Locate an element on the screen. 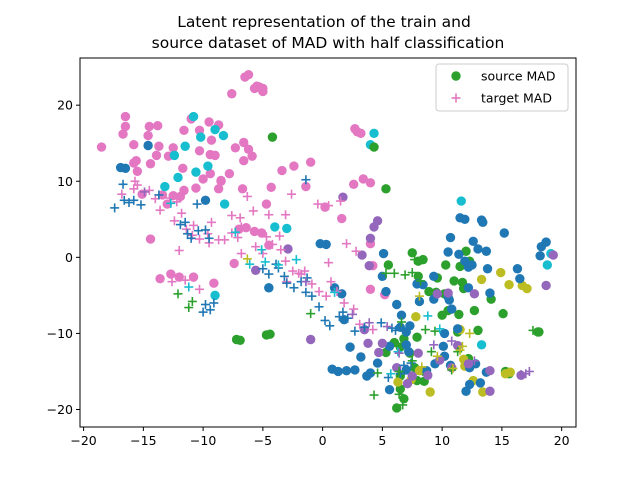  legend: source MAD target MAD is located at coordinates (502, 87).